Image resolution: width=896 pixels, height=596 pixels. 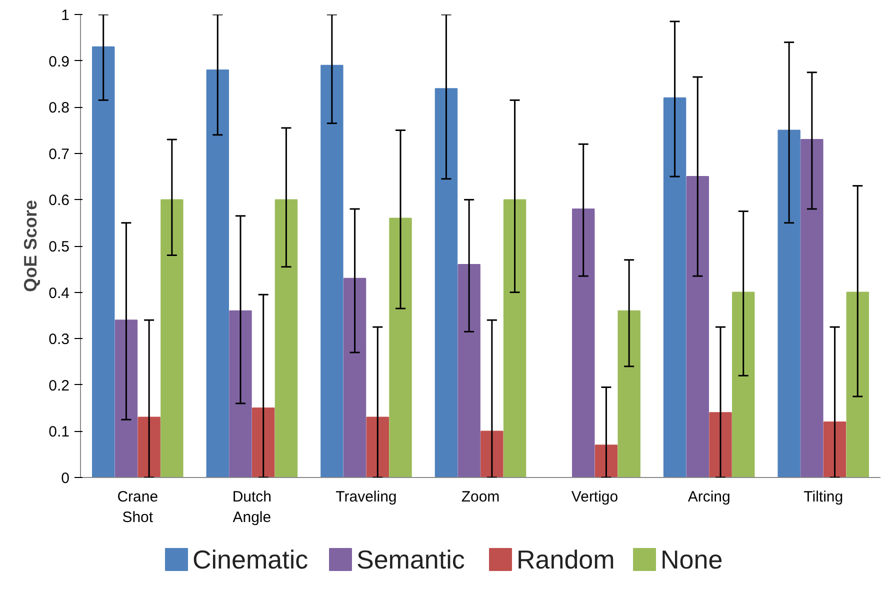 What do you see at coordinates (59, 293) in the screenshot?
I see `y-tick-label: 0.4` at bounding box center [59, 293].